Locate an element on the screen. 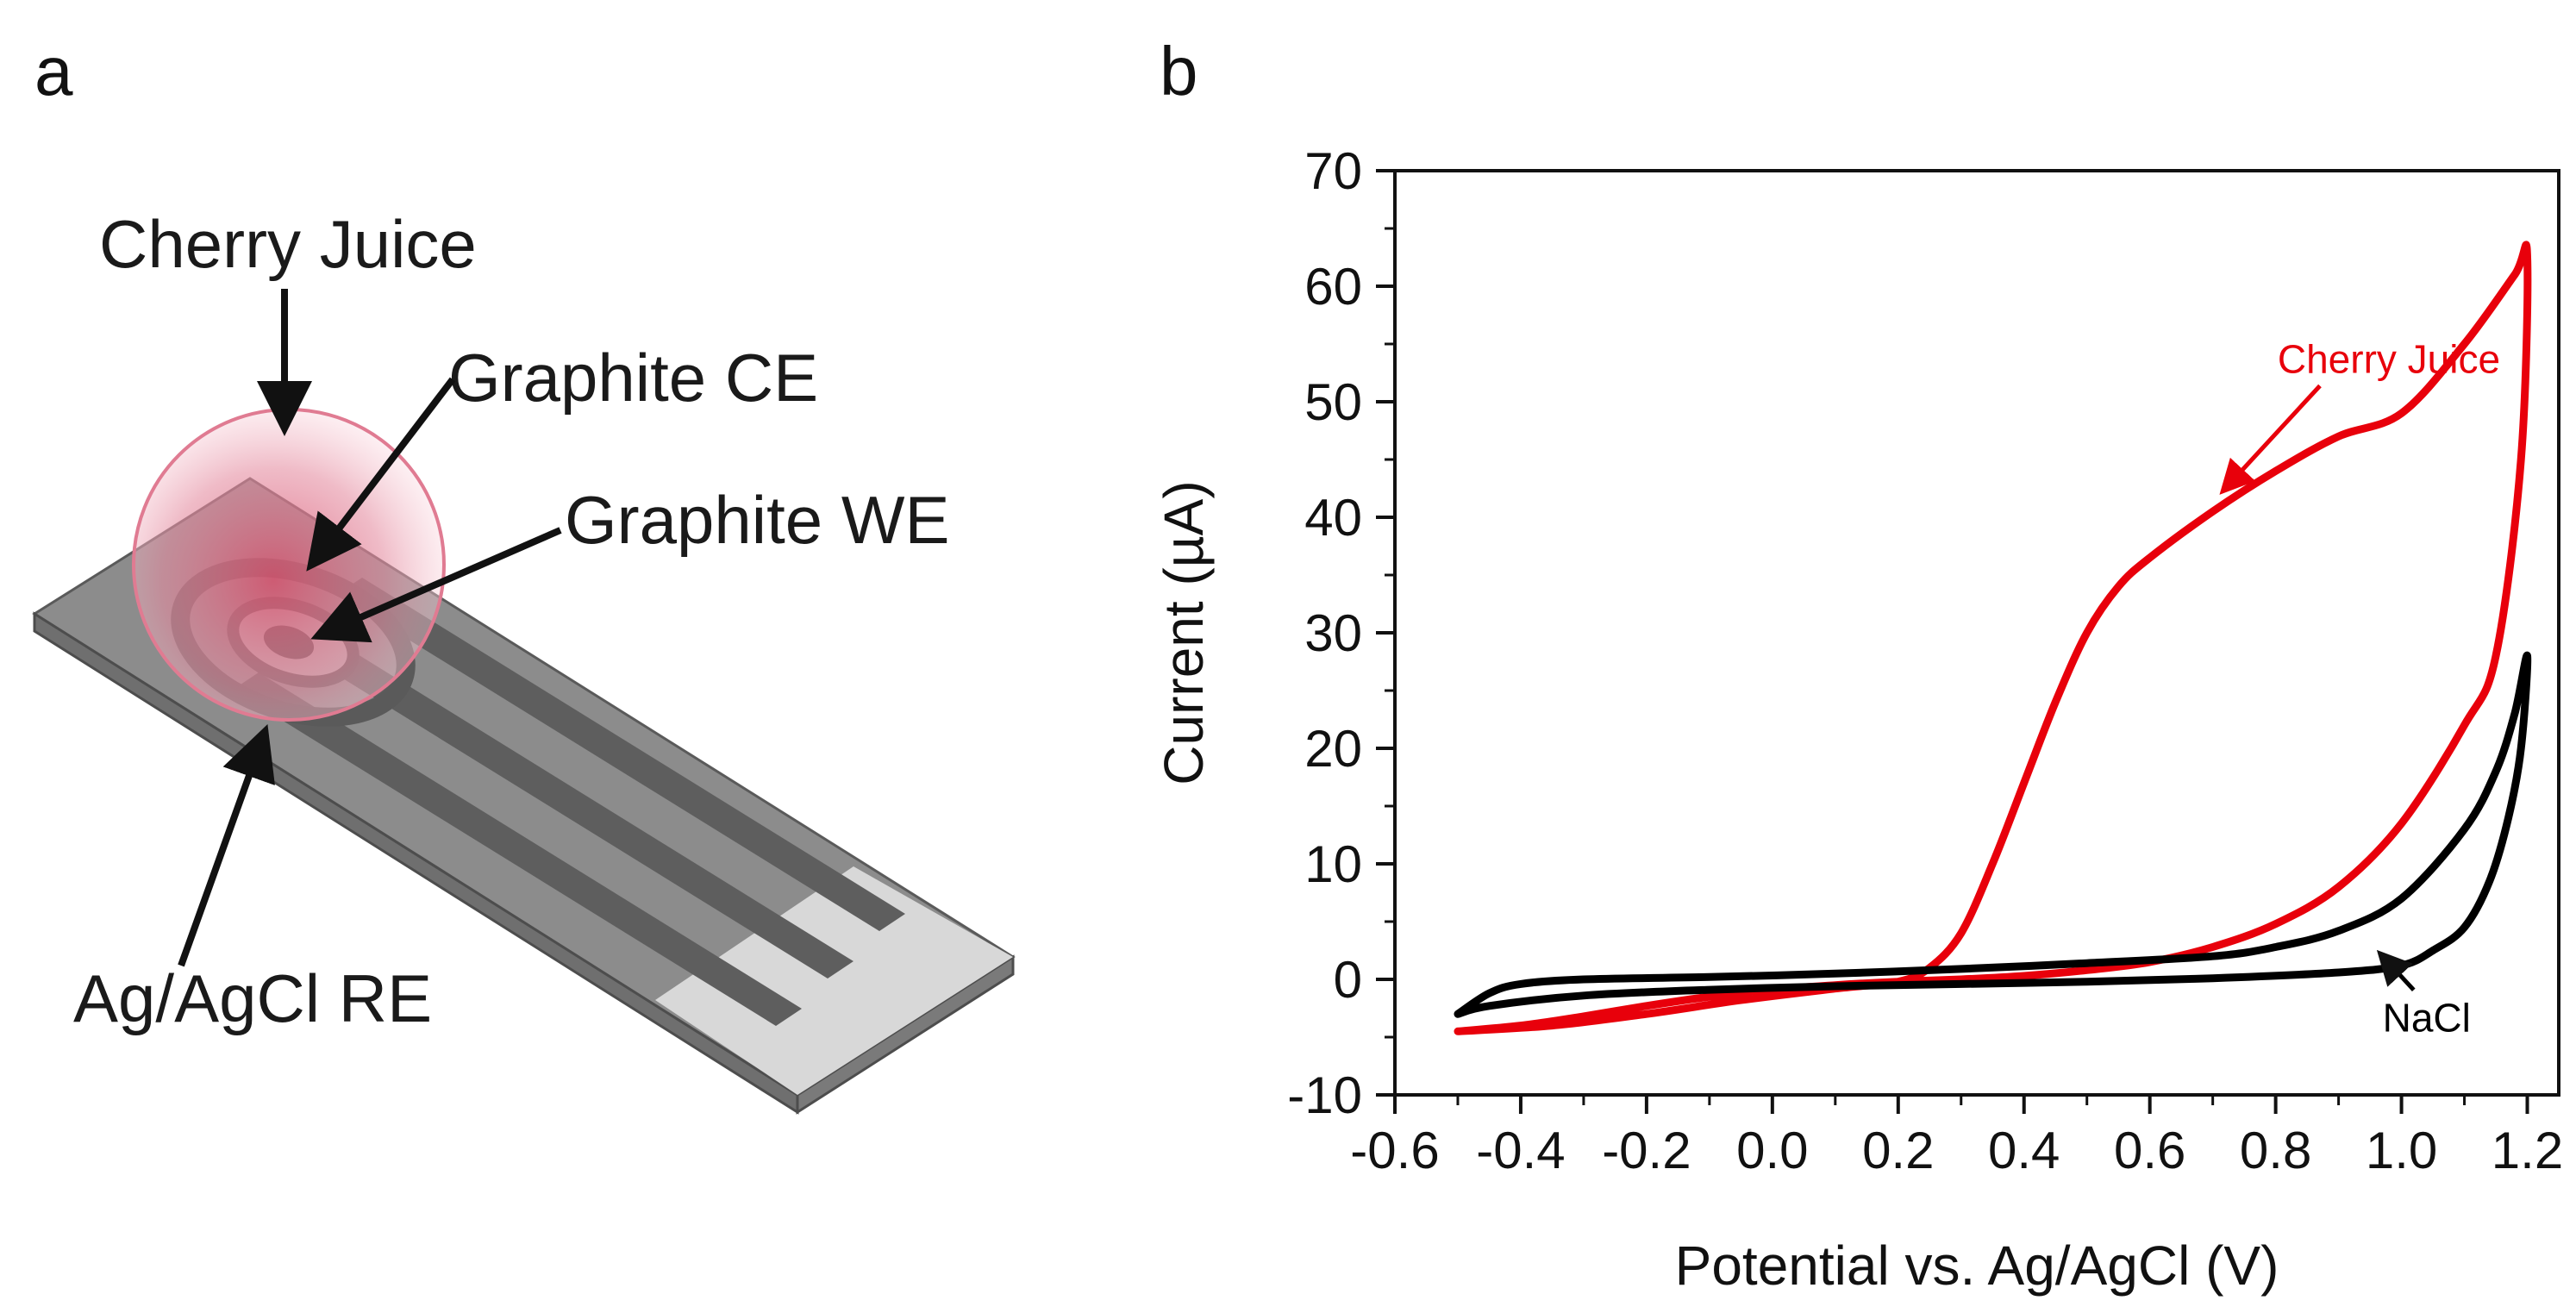 This screenshot has height=1313, width=2576. x-tick-label: 0.6 is located at coordinates (2149, 1150).